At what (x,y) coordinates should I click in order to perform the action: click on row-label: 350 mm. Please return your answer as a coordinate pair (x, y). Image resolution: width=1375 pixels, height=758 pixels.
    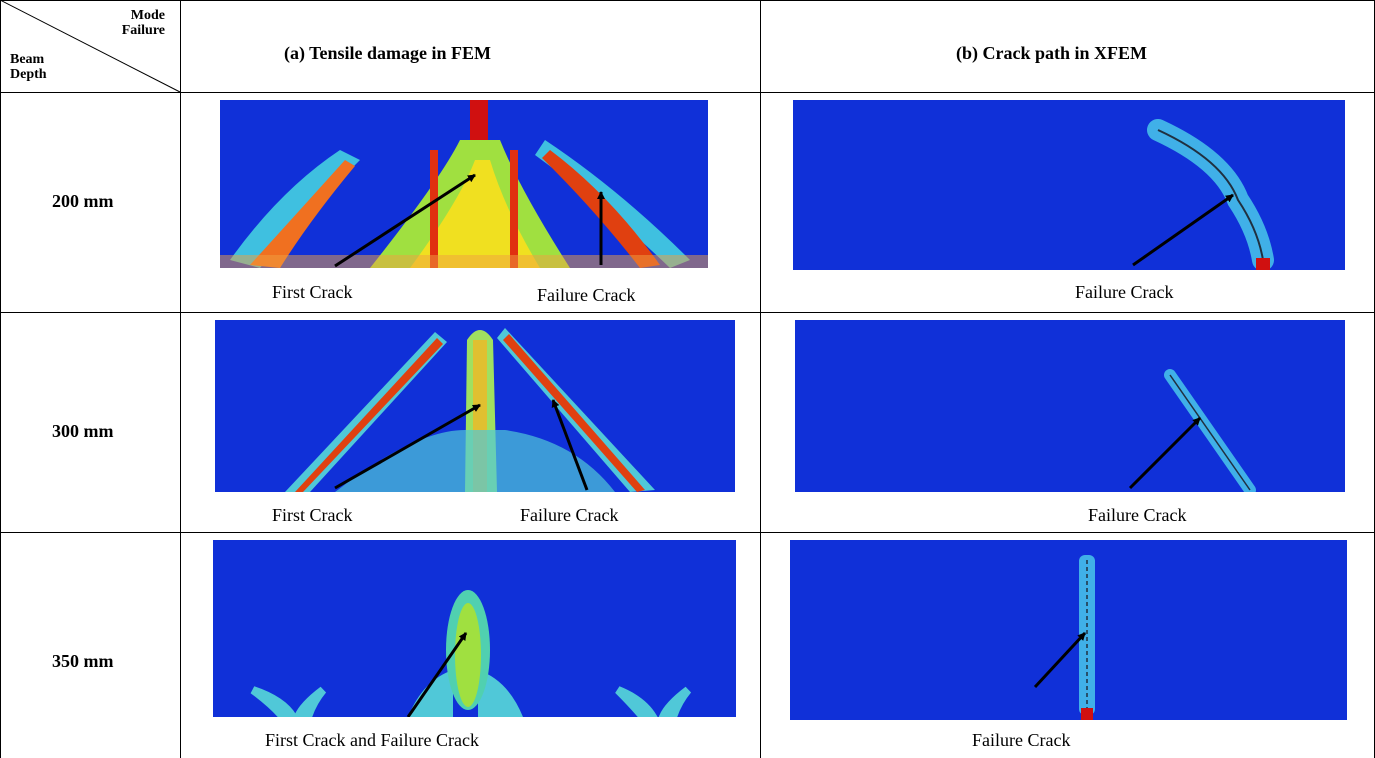
    Looking at the image, I should click on (83, 661).